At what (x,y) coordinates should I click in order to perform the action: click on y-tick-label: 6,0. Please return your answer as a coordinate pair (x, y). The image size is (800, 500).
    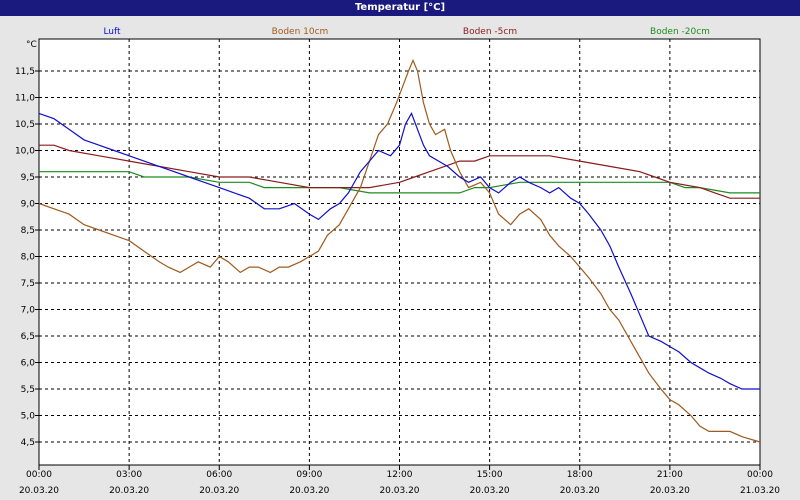
    Looking at the image, I should click on (28, 364).